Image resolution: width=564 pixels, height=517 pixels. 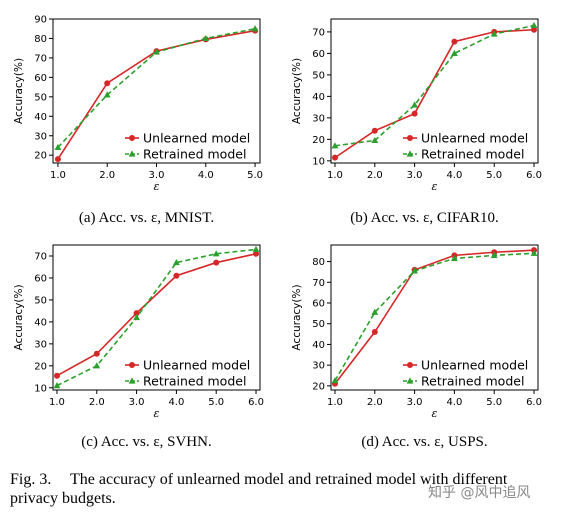 I want to click on subfigure-caption: (b) Acc. vs. ε, CIFAR10., so click(x=424, y=218).